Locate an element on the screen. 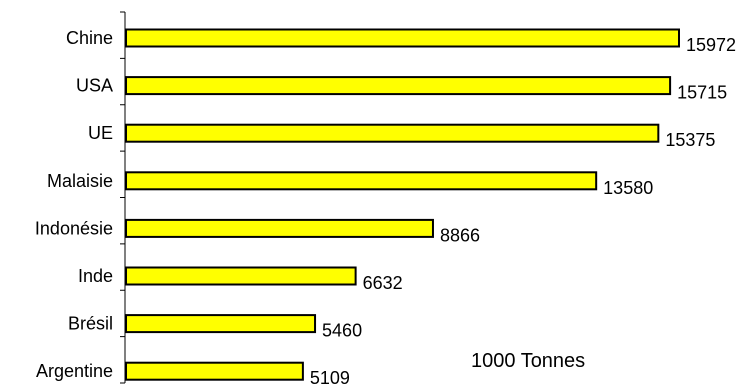 The height and width of the screenshot is (390, 749). category-label: Indonésie is located at coordinates (74, 228).